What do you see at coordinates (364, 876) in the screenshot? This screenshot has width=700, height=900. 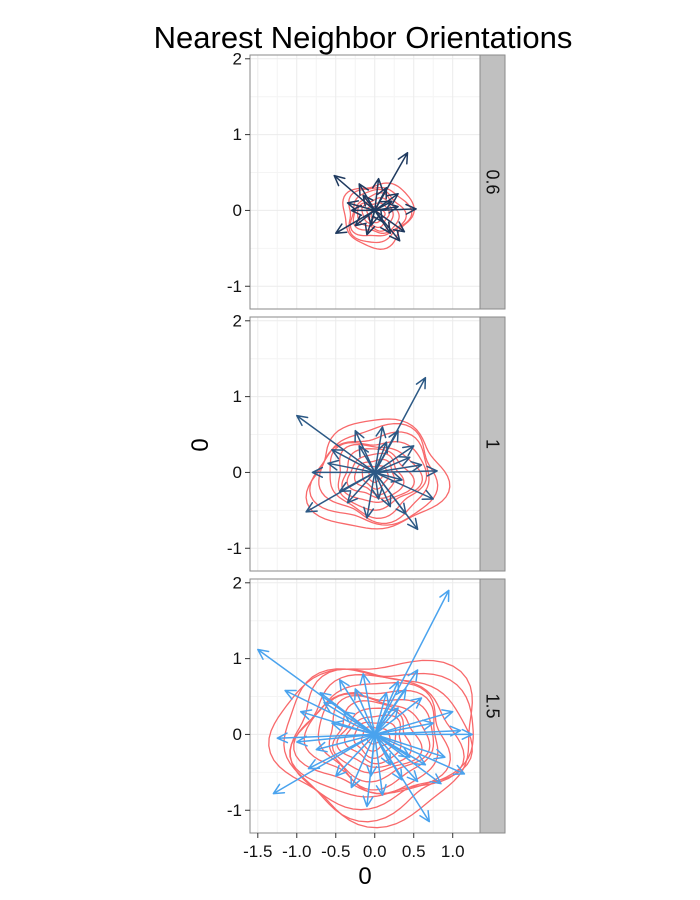 I see `x-axis-title: 0` at bounding box center [364, 876].